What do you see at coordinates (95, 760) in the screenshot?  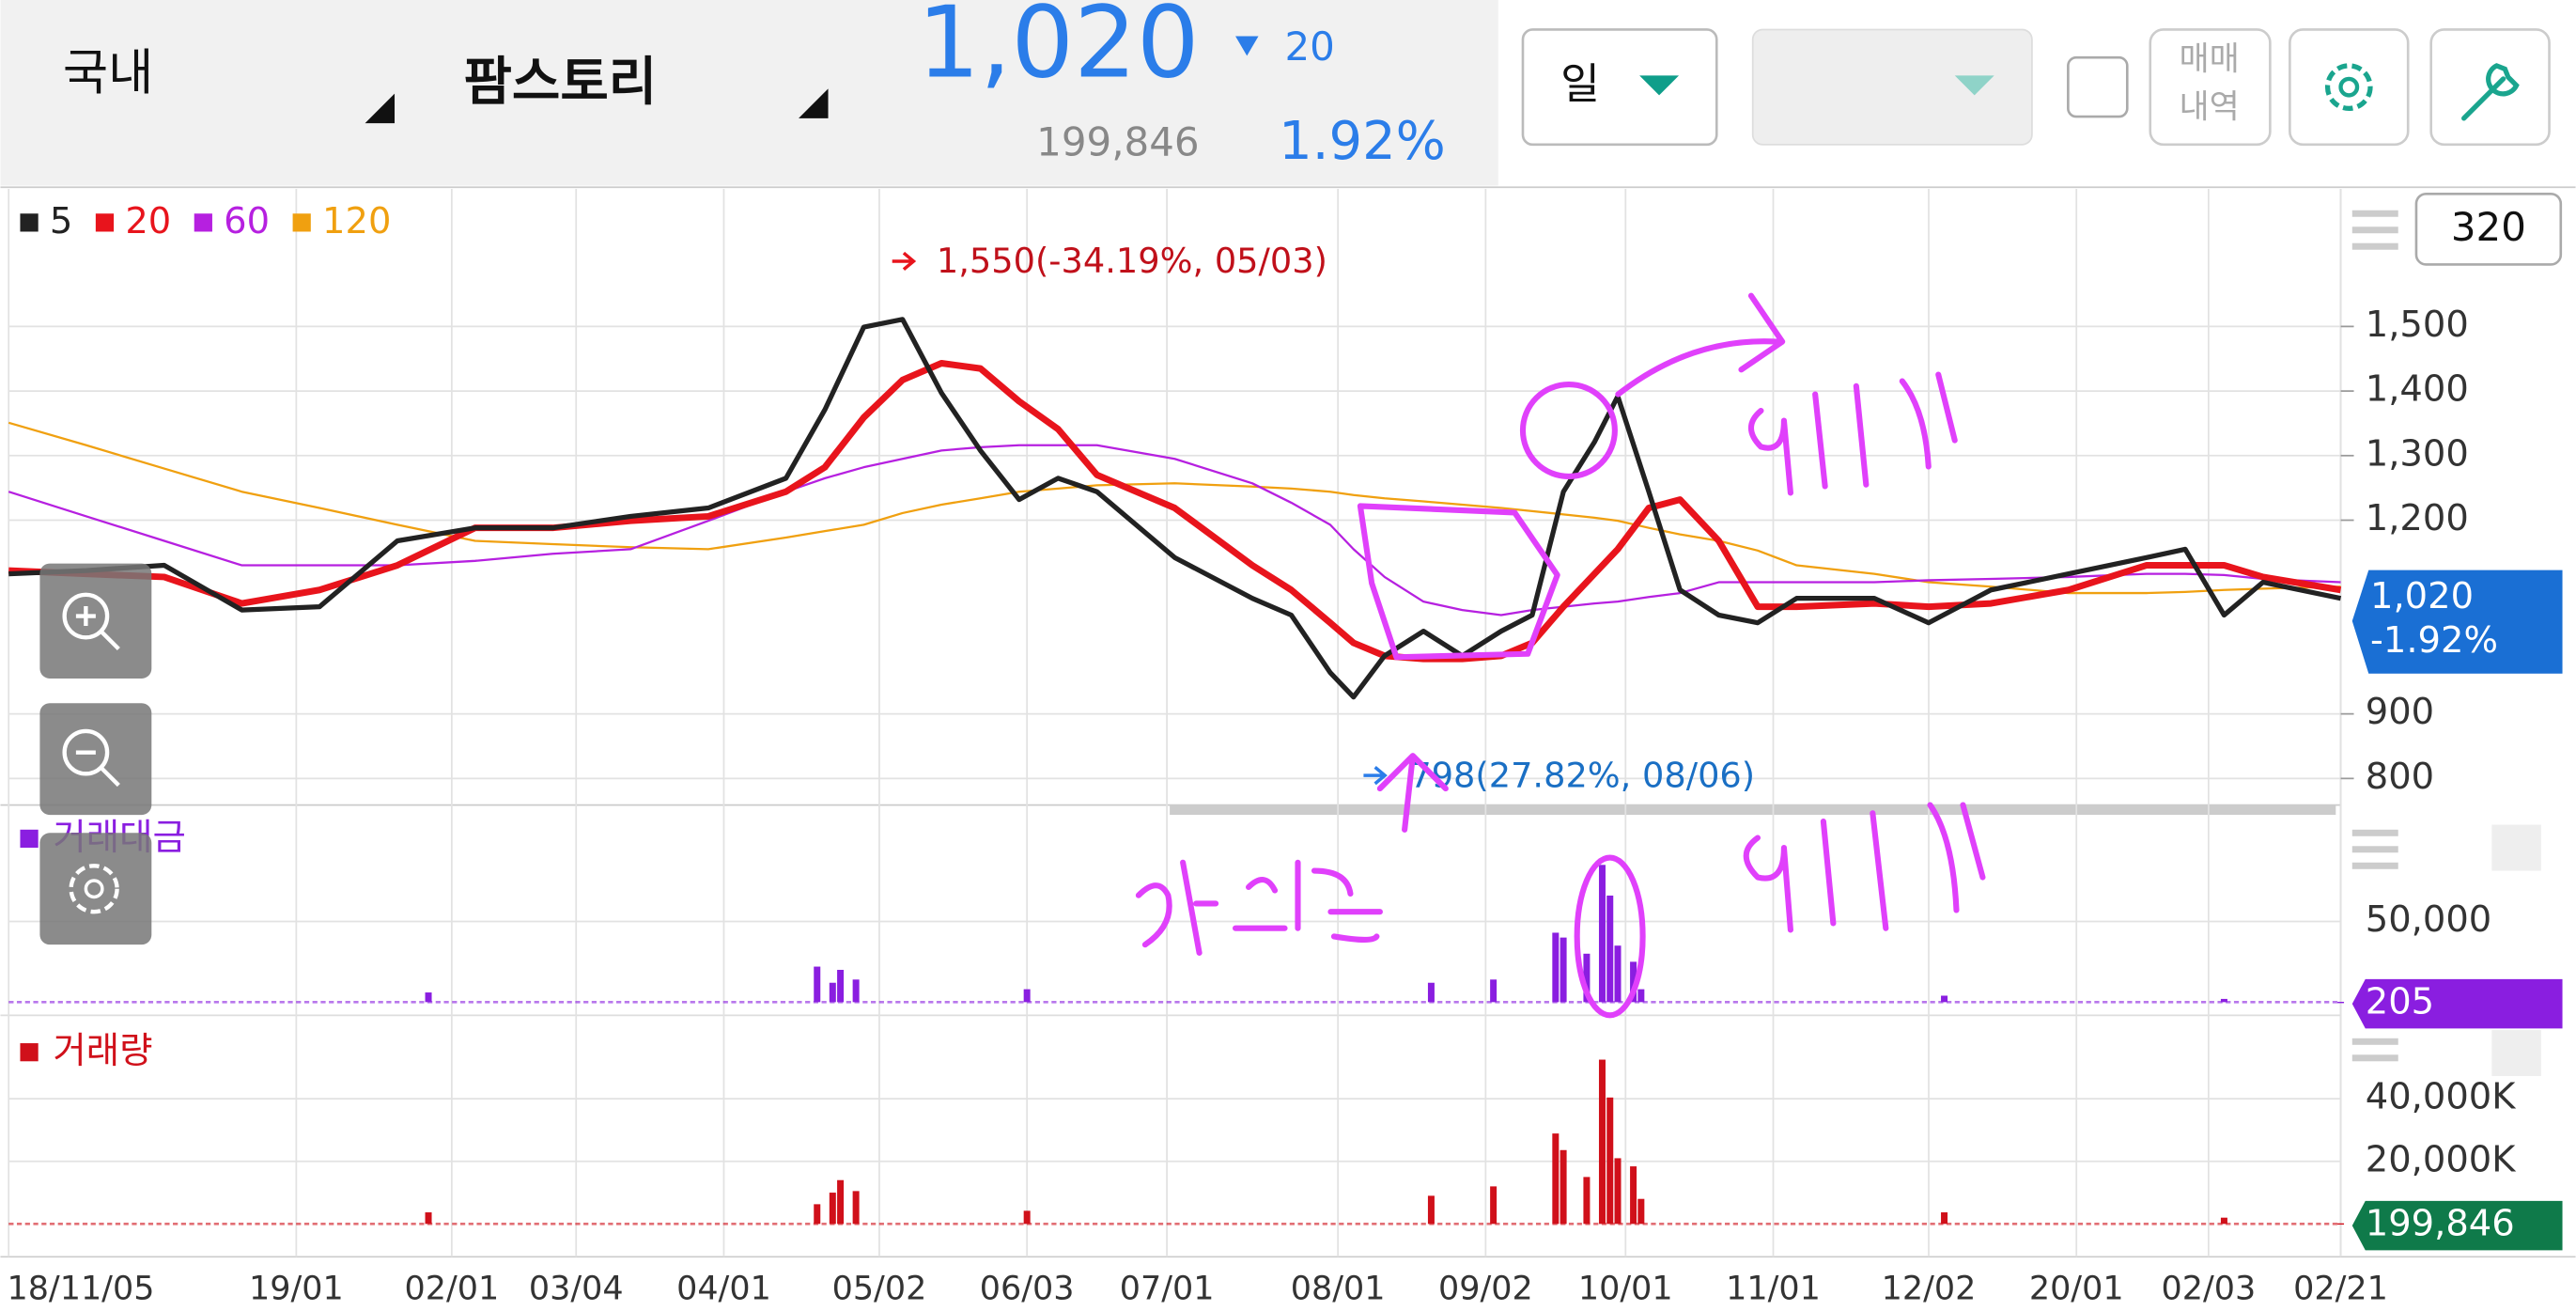 I see `zoom-out` at bounding box center [95, 760].